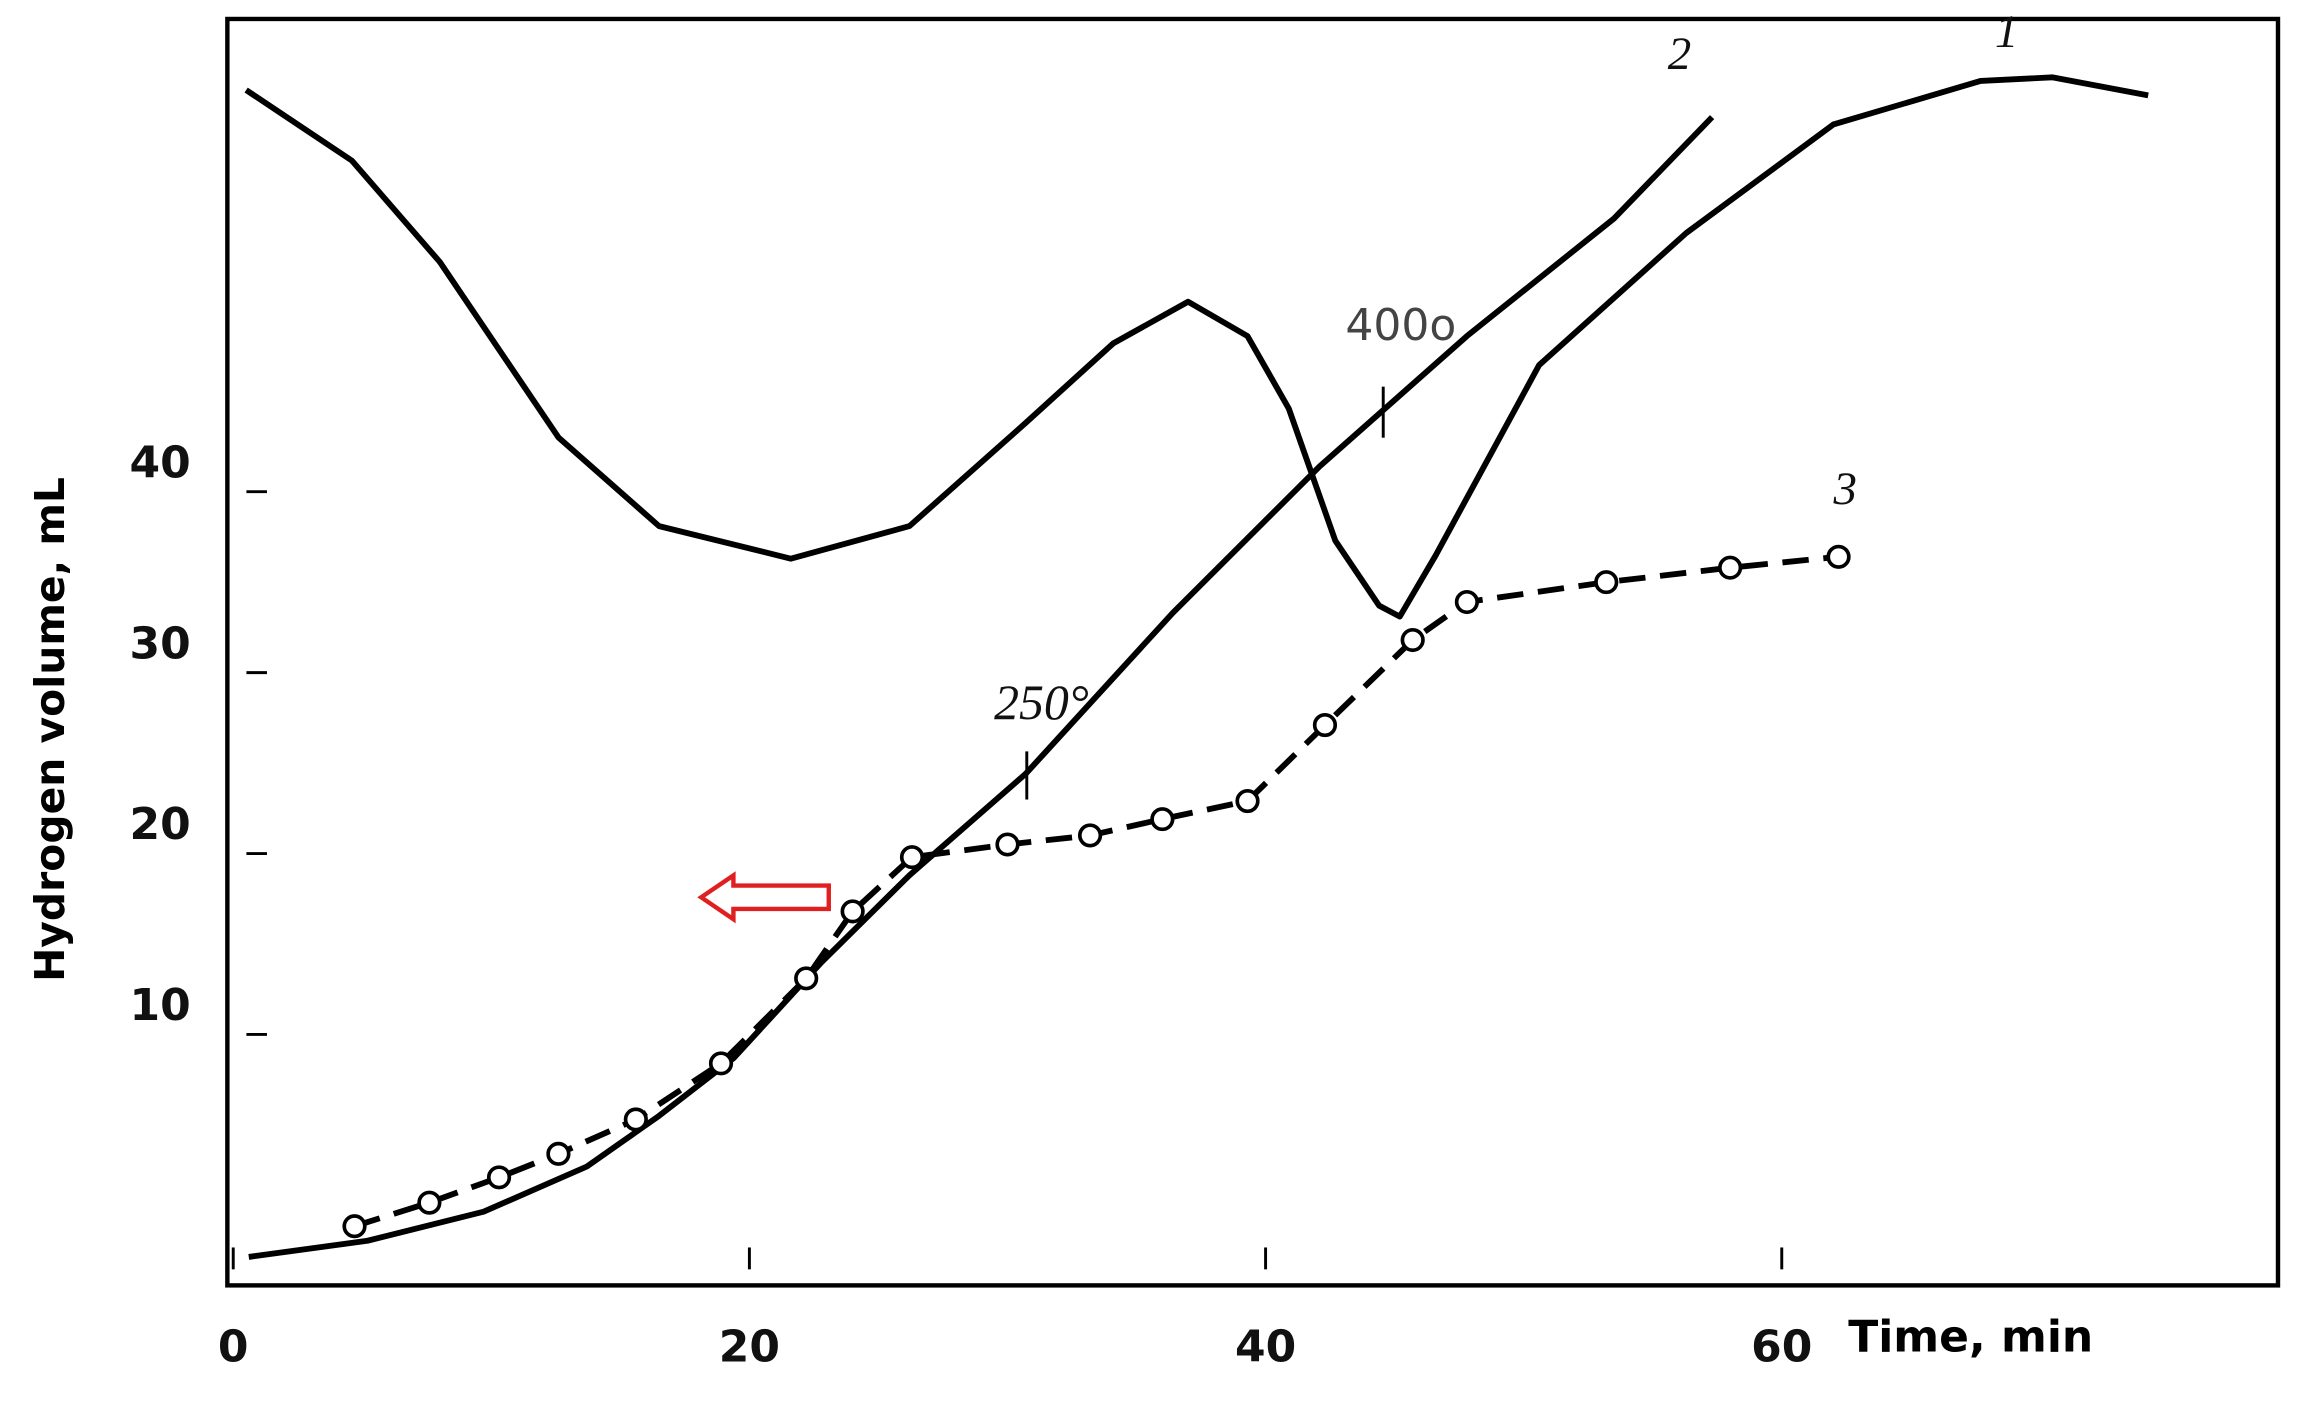 This screenshot has height=1424, width=2300. Describe the element at coordinates (159, 463) in the screenshot. I see `y-tick-label: 40` at that location.